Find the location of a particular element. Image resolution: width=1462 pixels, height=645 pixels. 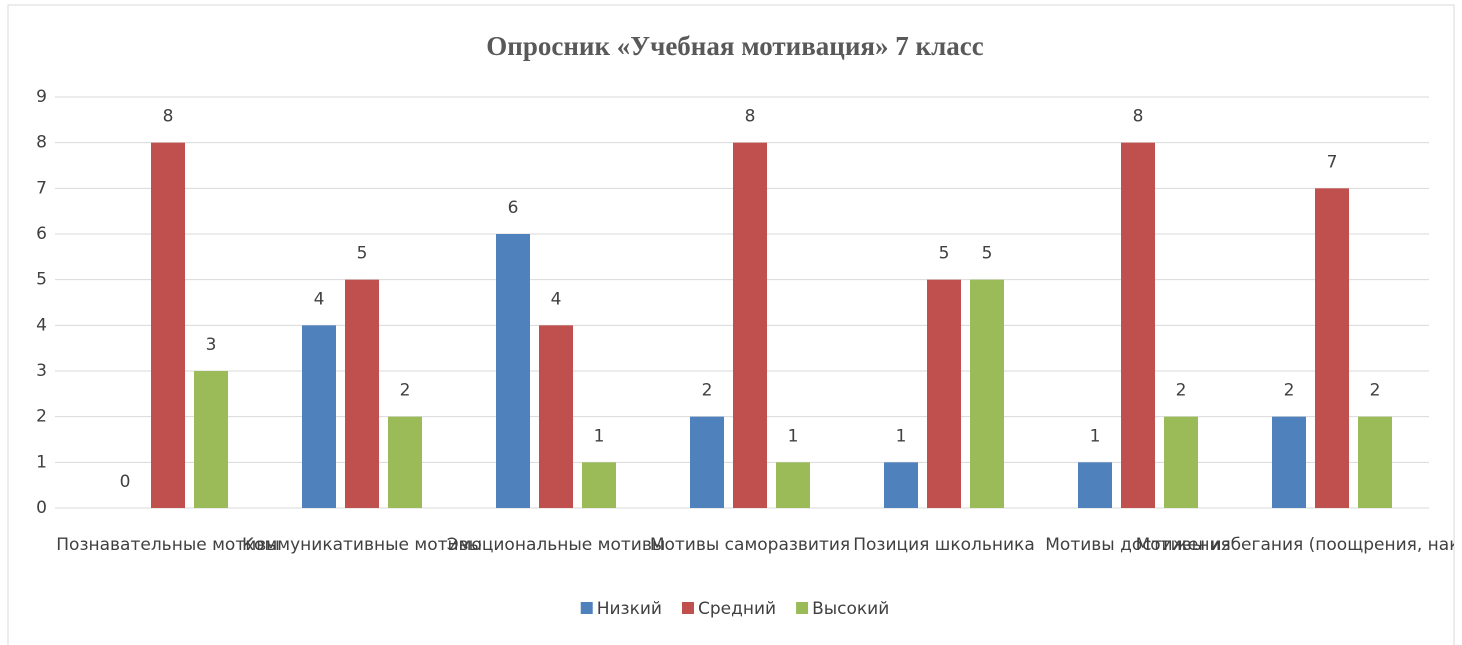

chart-title: Опросник «Учебная мотивация» 7 класс is located at coordinates (734, 46).